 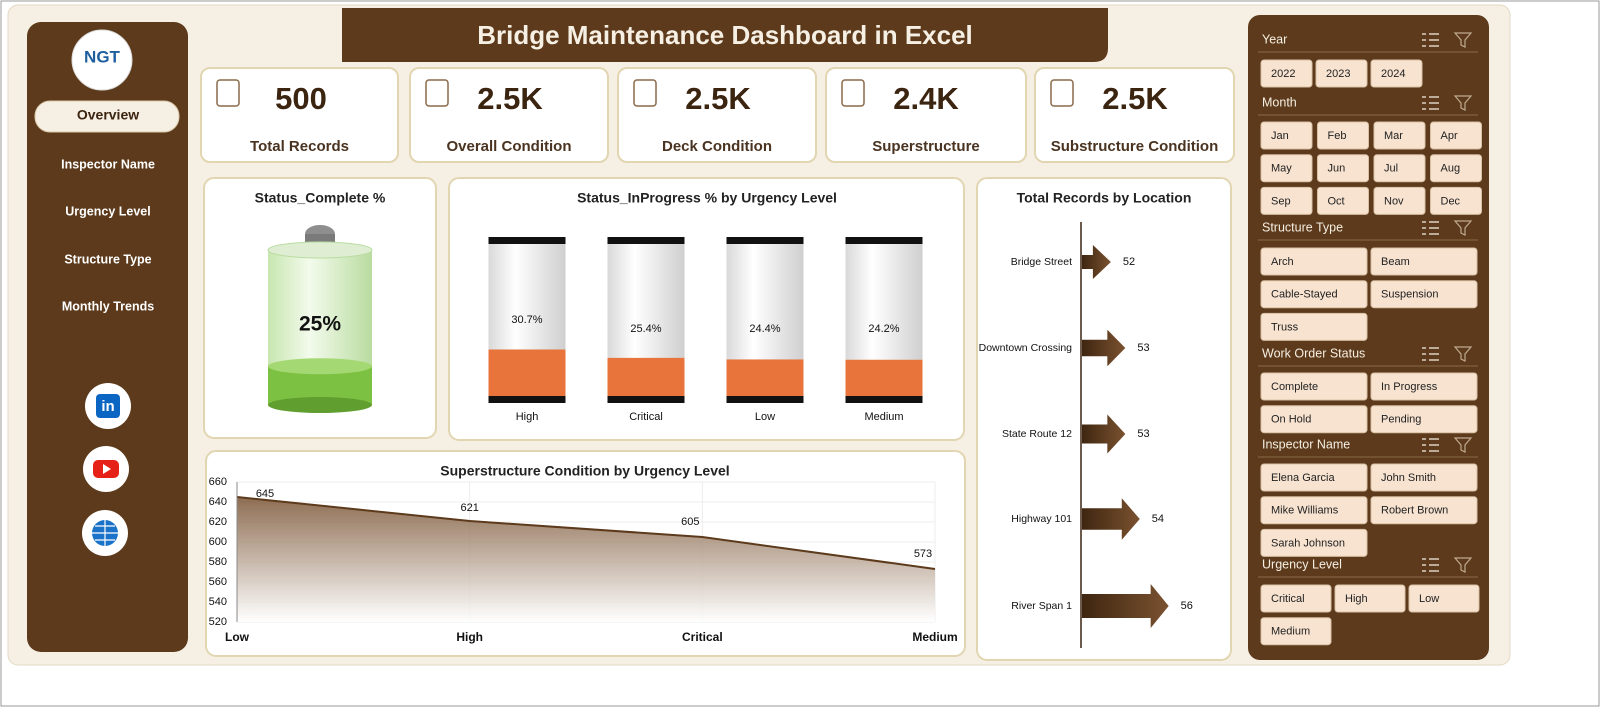 What do you see at coordinates (1394, 201) in the screenshot?
I see `slicer-item: Nov` at bounding box center [1394, 201].